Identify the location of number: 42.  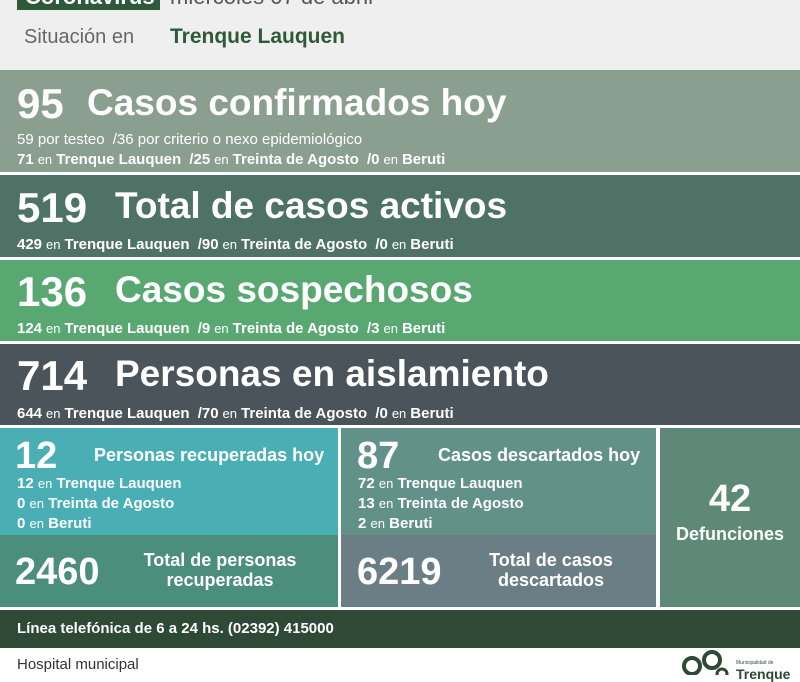
(730, 499).